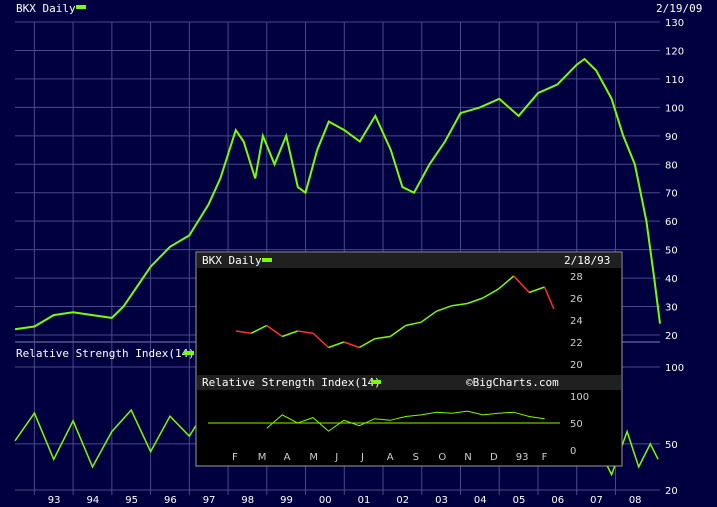  Describe the element at coordinates (105, 353) in the screenshot. I see `main-rsi-label: Relative Strength Index(14)` at that location.